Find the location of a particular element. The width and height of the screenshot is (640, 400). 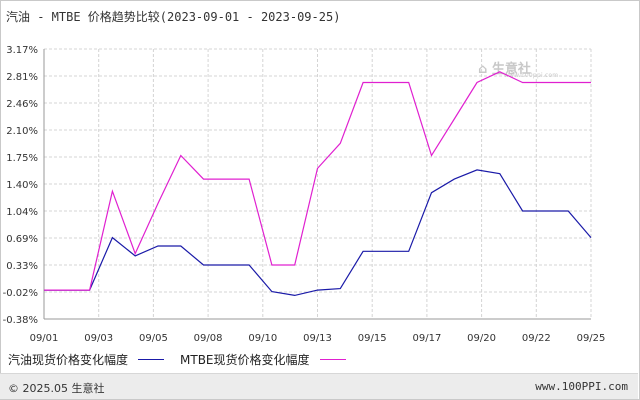

y-tick-label: 1.04% is located at coordinates (22, 212).